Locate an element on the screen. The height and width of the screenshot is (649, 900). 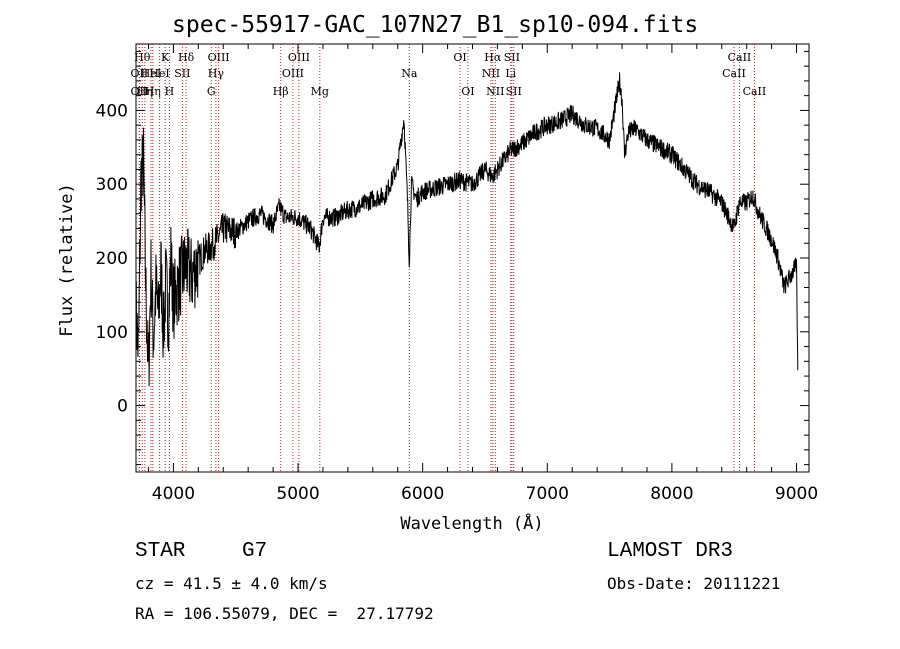
y-axis-label: Flux (relative) is located at coordinates (67, 260).